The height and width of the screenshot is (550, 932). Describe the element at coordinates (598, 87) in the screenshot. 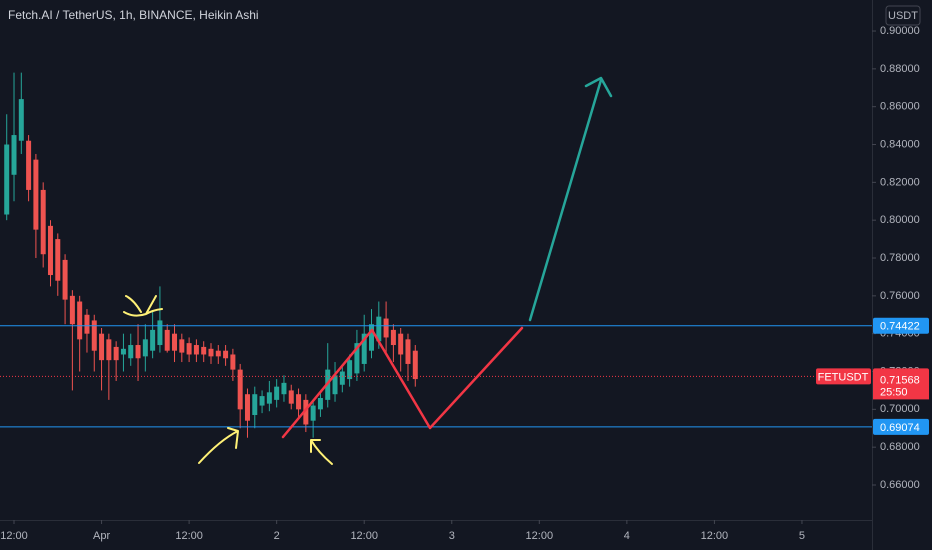

I see `projection-arrowhead` at that location.